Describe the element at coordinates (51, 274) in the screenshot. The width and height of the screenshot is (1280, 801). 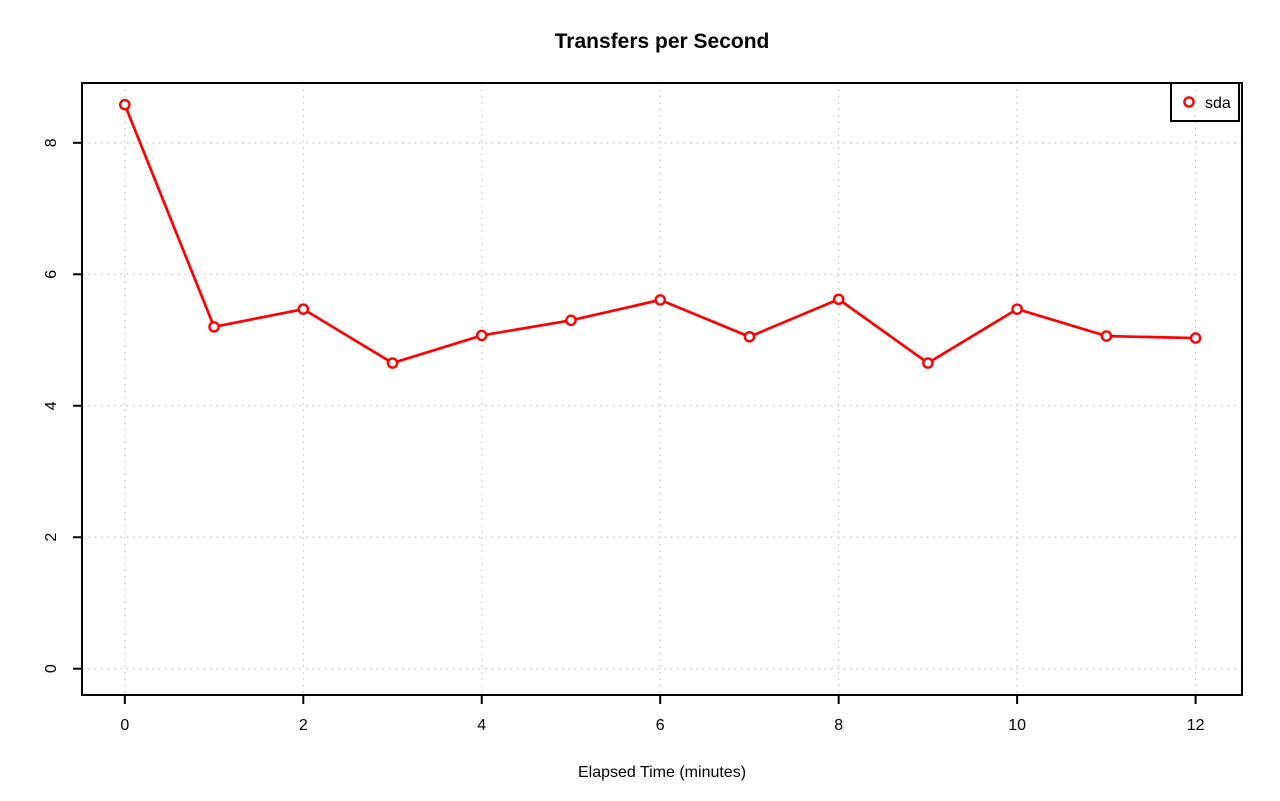
I see `y-tick-label: 6` at that location.